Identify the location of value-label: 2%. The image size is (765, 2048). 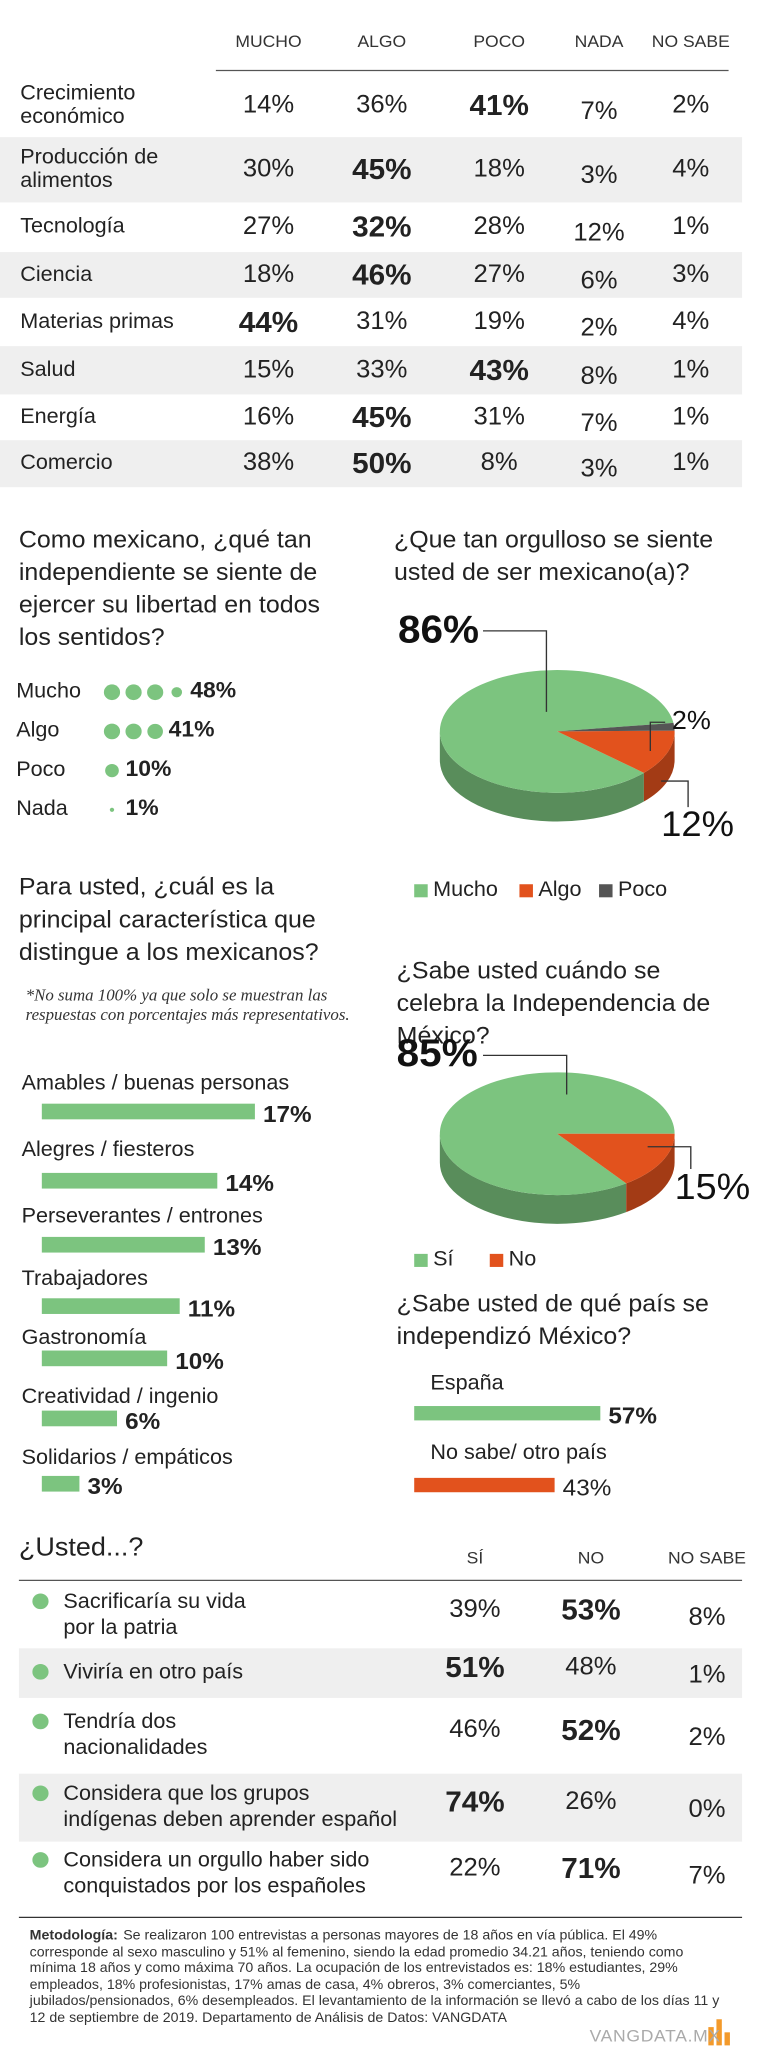
(691, 721).